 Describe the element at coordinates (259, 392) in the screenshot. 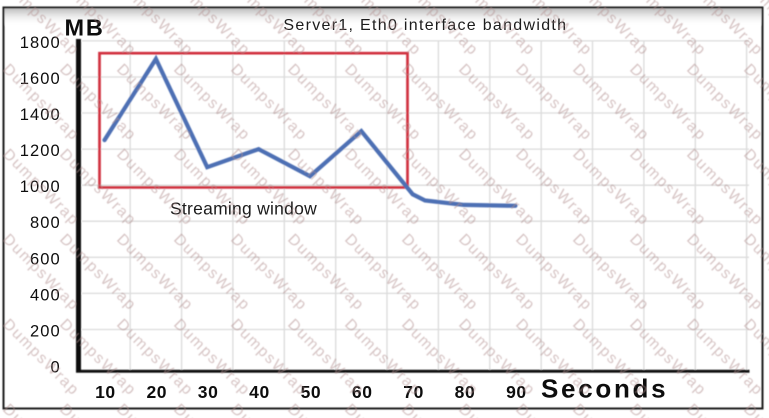

I see `svg-text: 40` at that location.